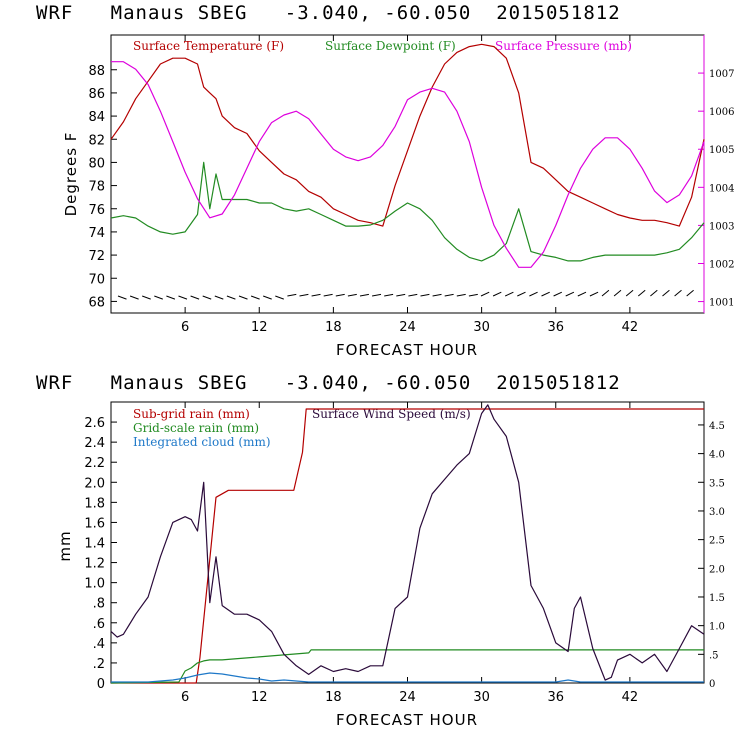  Describe the element at coordinates (96, 163) in the screenshot. I see `y-tick-label: 80` at that location.